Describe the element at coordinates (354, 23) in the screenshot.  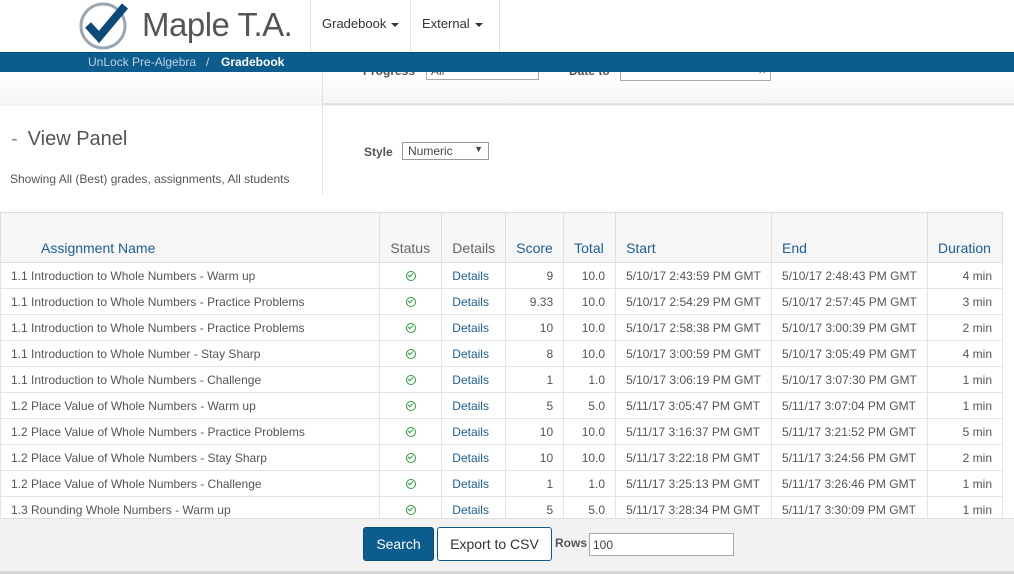
I see `nav-gradebook-label: Gradebook` at that location.